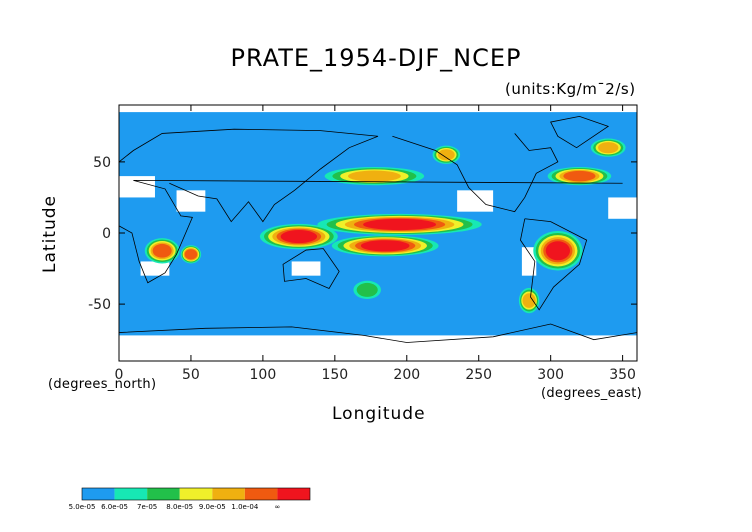 The image size is (752, 532). I want to click on kalahari-dry, so click(155, 268).